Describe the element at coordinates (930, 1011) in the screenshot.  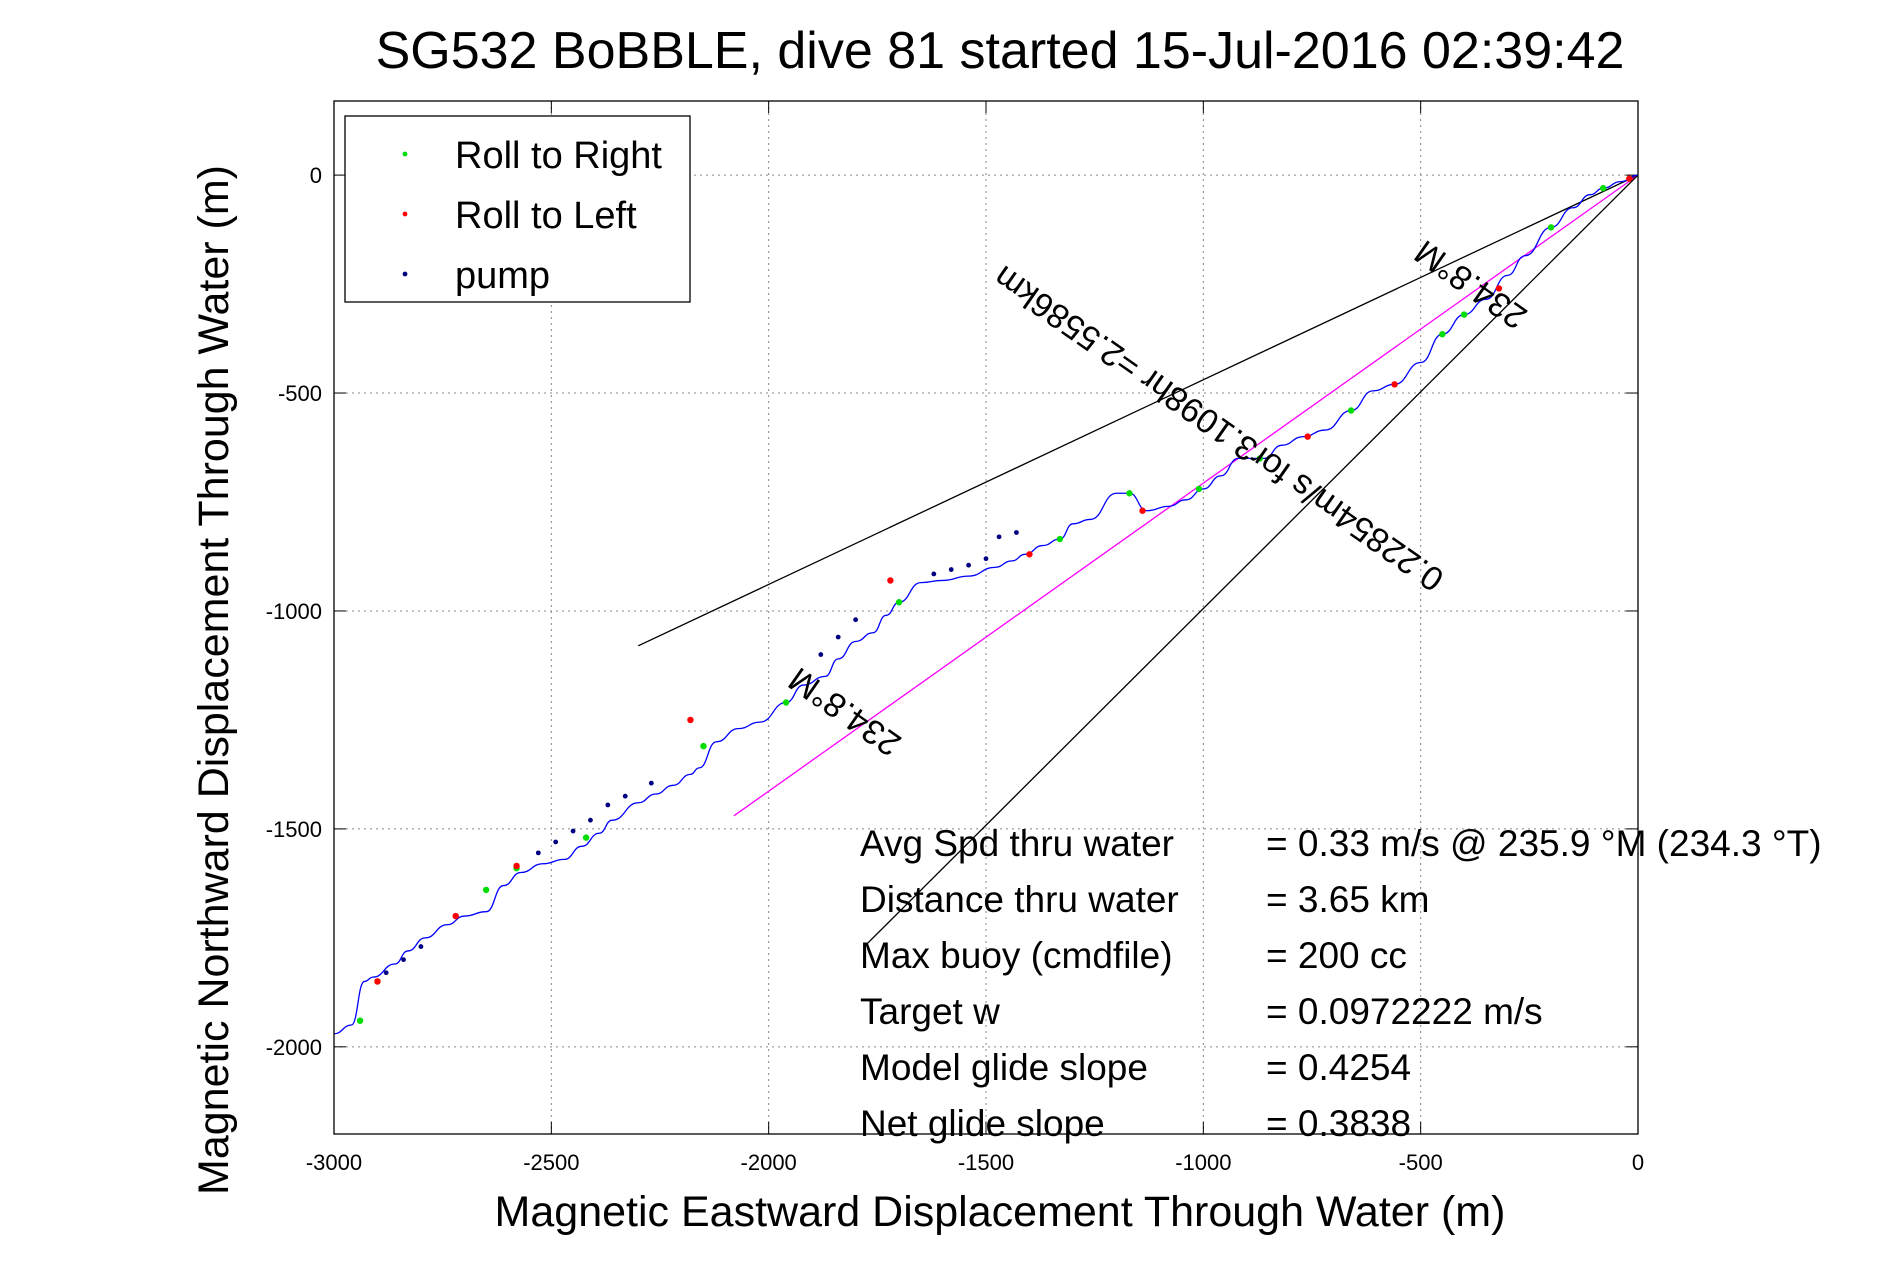
I see `stat-label: Target w` at that location.